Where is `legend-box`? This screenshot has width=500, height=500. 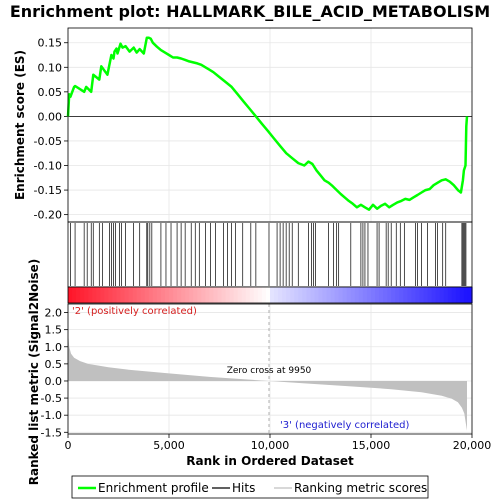 legend-box is located at coordinates (250, 487).